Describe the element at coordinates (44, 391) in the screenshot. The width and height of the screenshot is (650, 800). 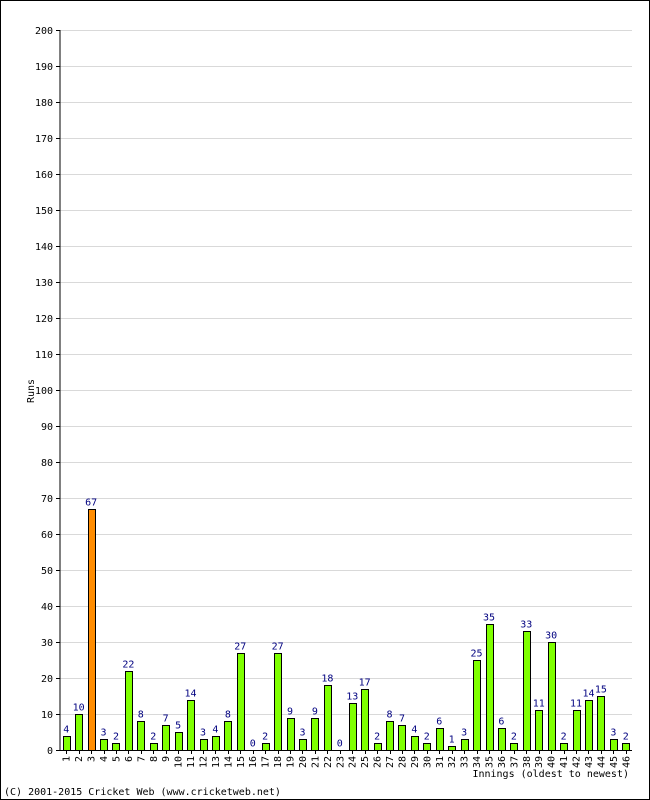
I see `y-tick-label-100: 100` at that location.